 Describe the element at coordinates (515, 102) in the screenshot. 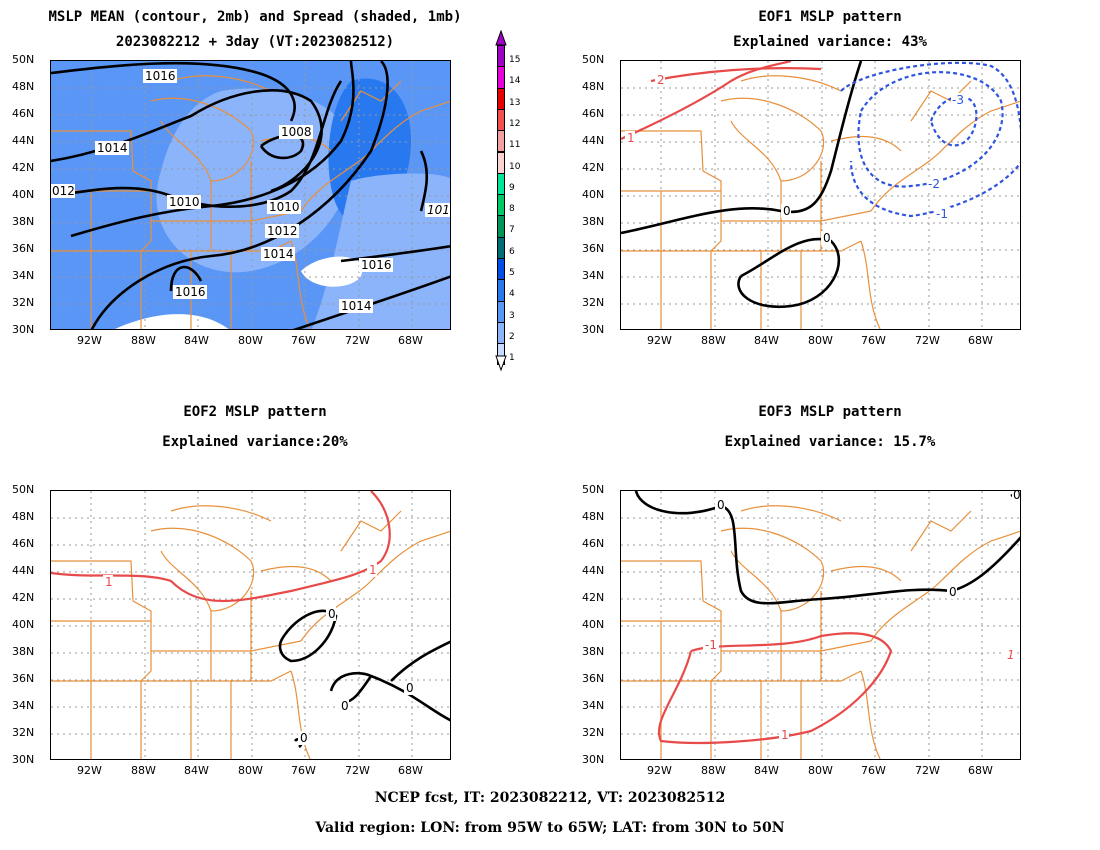

I see `colorbar-label: 13` at that location.